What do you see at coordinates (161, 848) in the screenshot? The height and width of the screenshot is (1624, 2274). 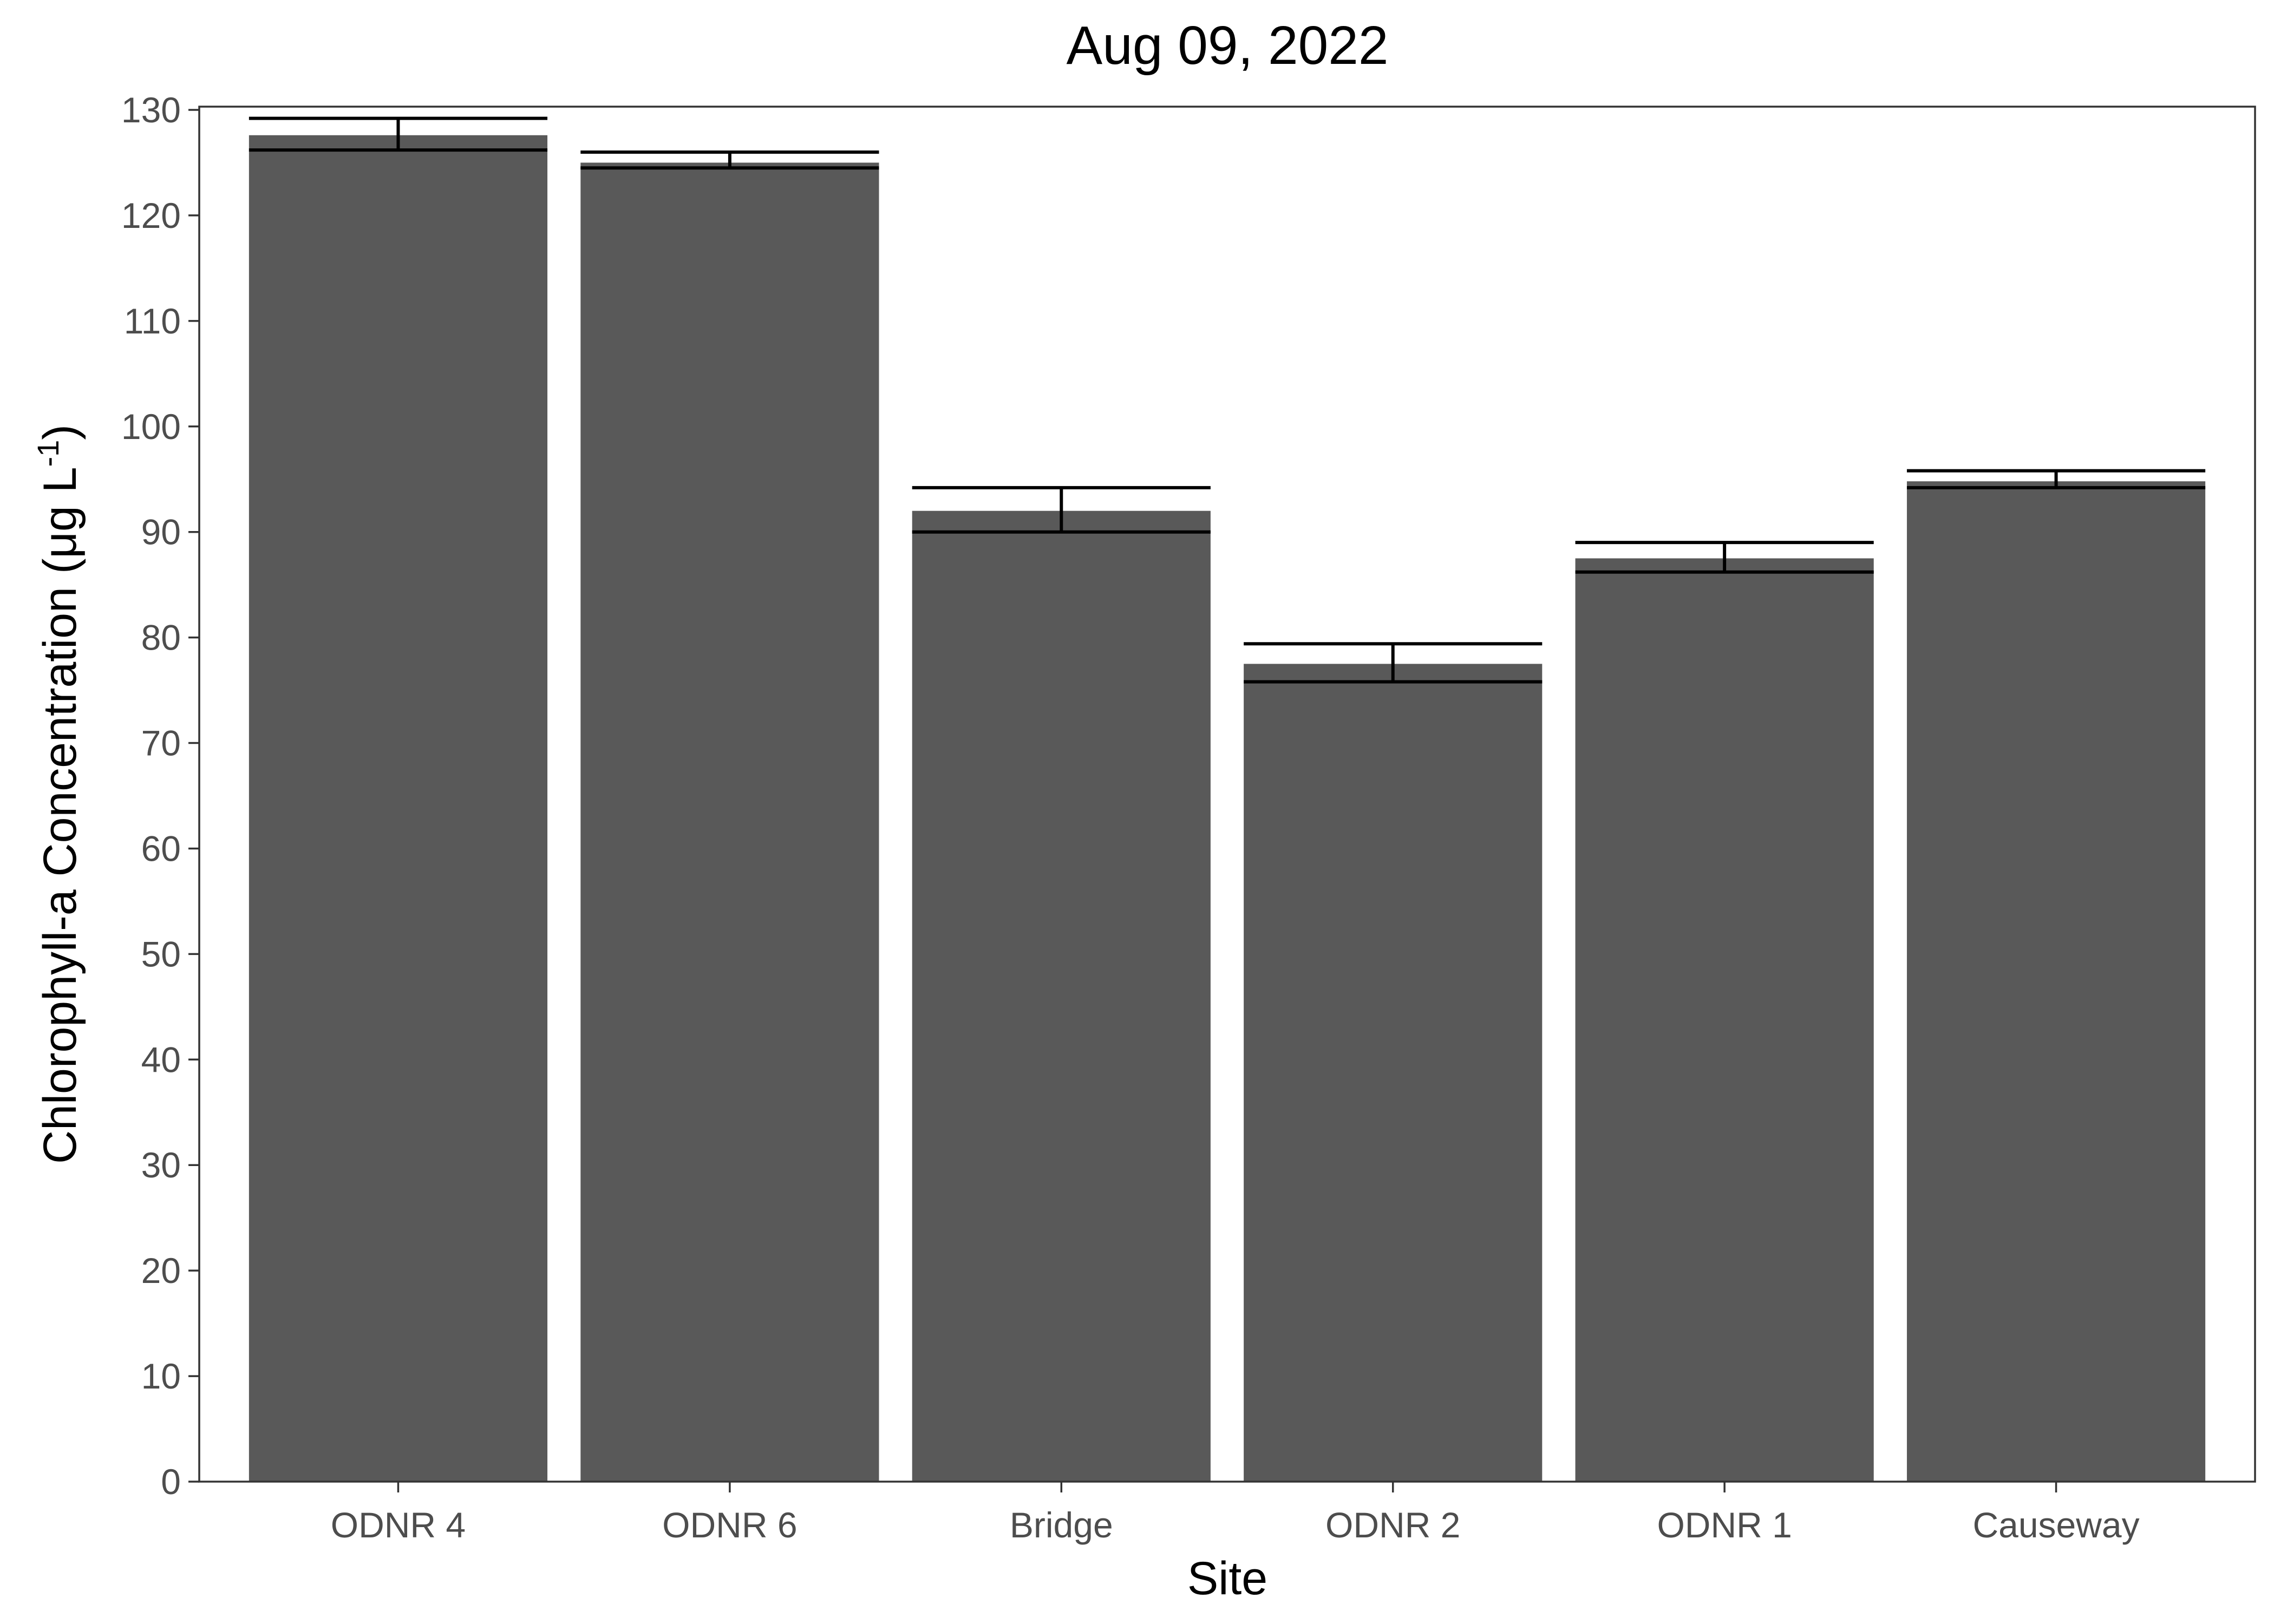 I see `y-tick-label: 60` at bounding box center [161, 848].